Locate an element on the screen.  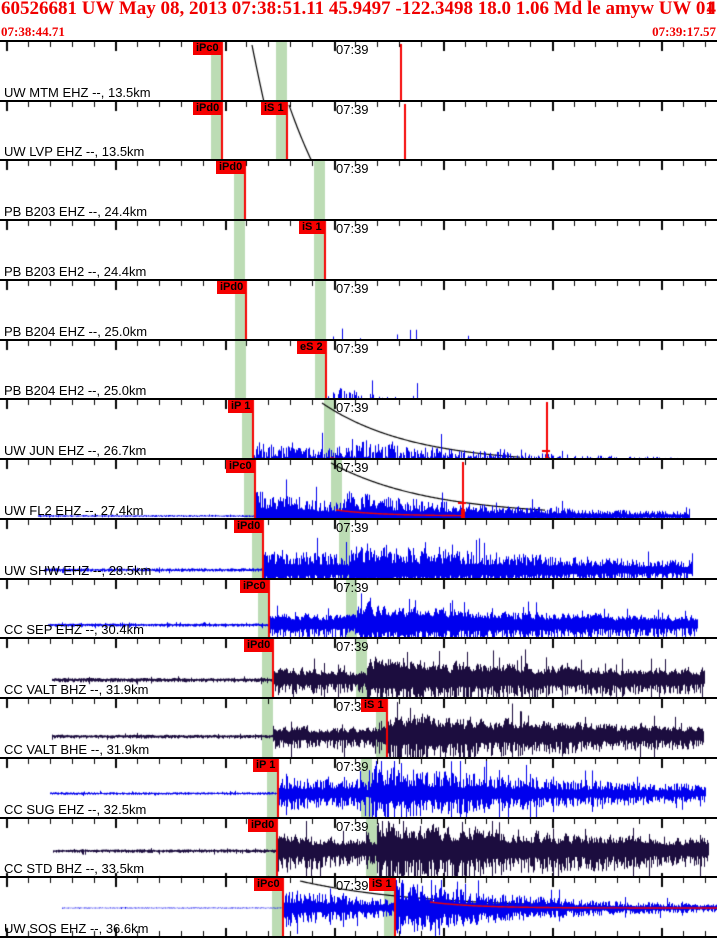
station-label: PB B203 EH2 --, 24.4km is located at coordinates (75, 271).